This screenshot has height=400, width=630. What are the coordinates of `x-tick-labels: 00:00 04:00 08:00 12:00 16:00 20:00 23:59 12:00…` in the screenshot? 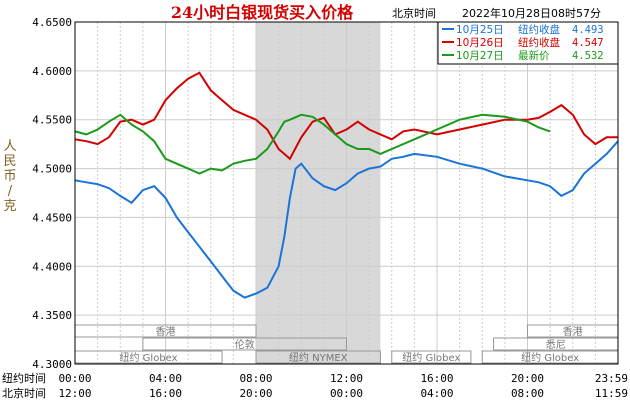 It's located at (343, 386).